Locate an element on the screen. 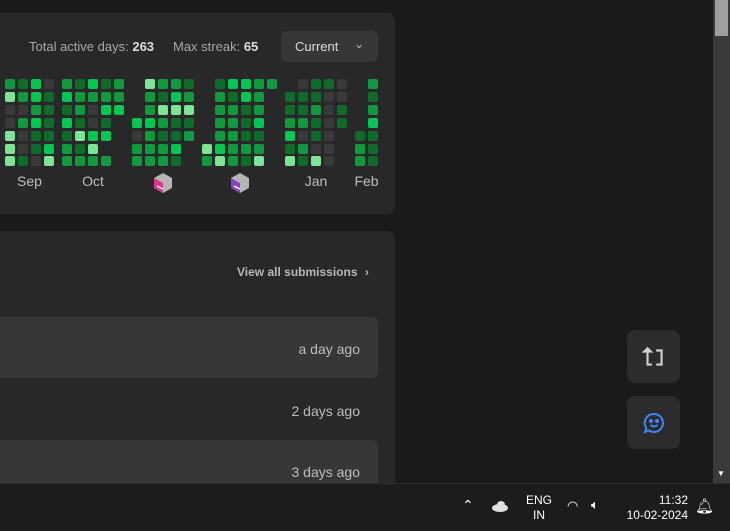 The height and width of the screenshot is (531, 730). submission-row: 2 days ago is located at coordinates (189, 409).